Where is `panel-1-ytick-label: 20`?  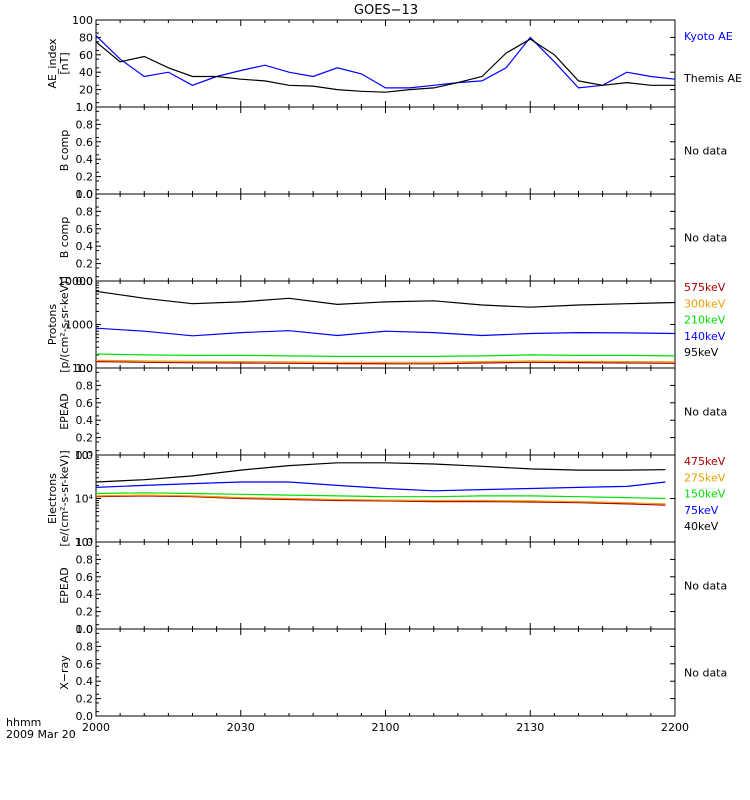 panel-1-ytick-label: 20 is located at coordinates (86, 90).